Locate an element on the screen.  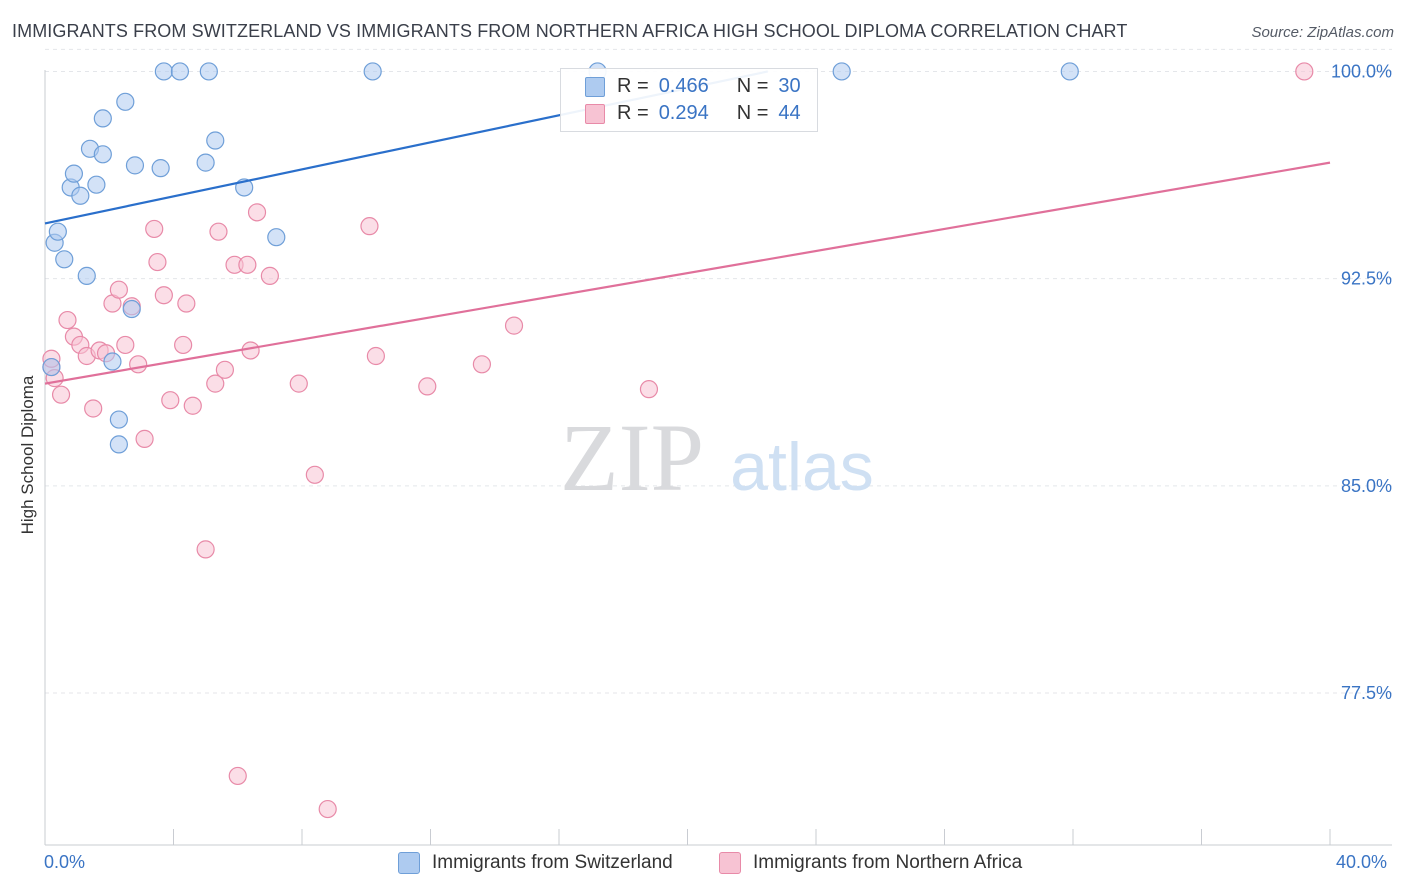
stats-row-northern-africa: R = 0.294 N = 44 is located at coordinates (693, 113).